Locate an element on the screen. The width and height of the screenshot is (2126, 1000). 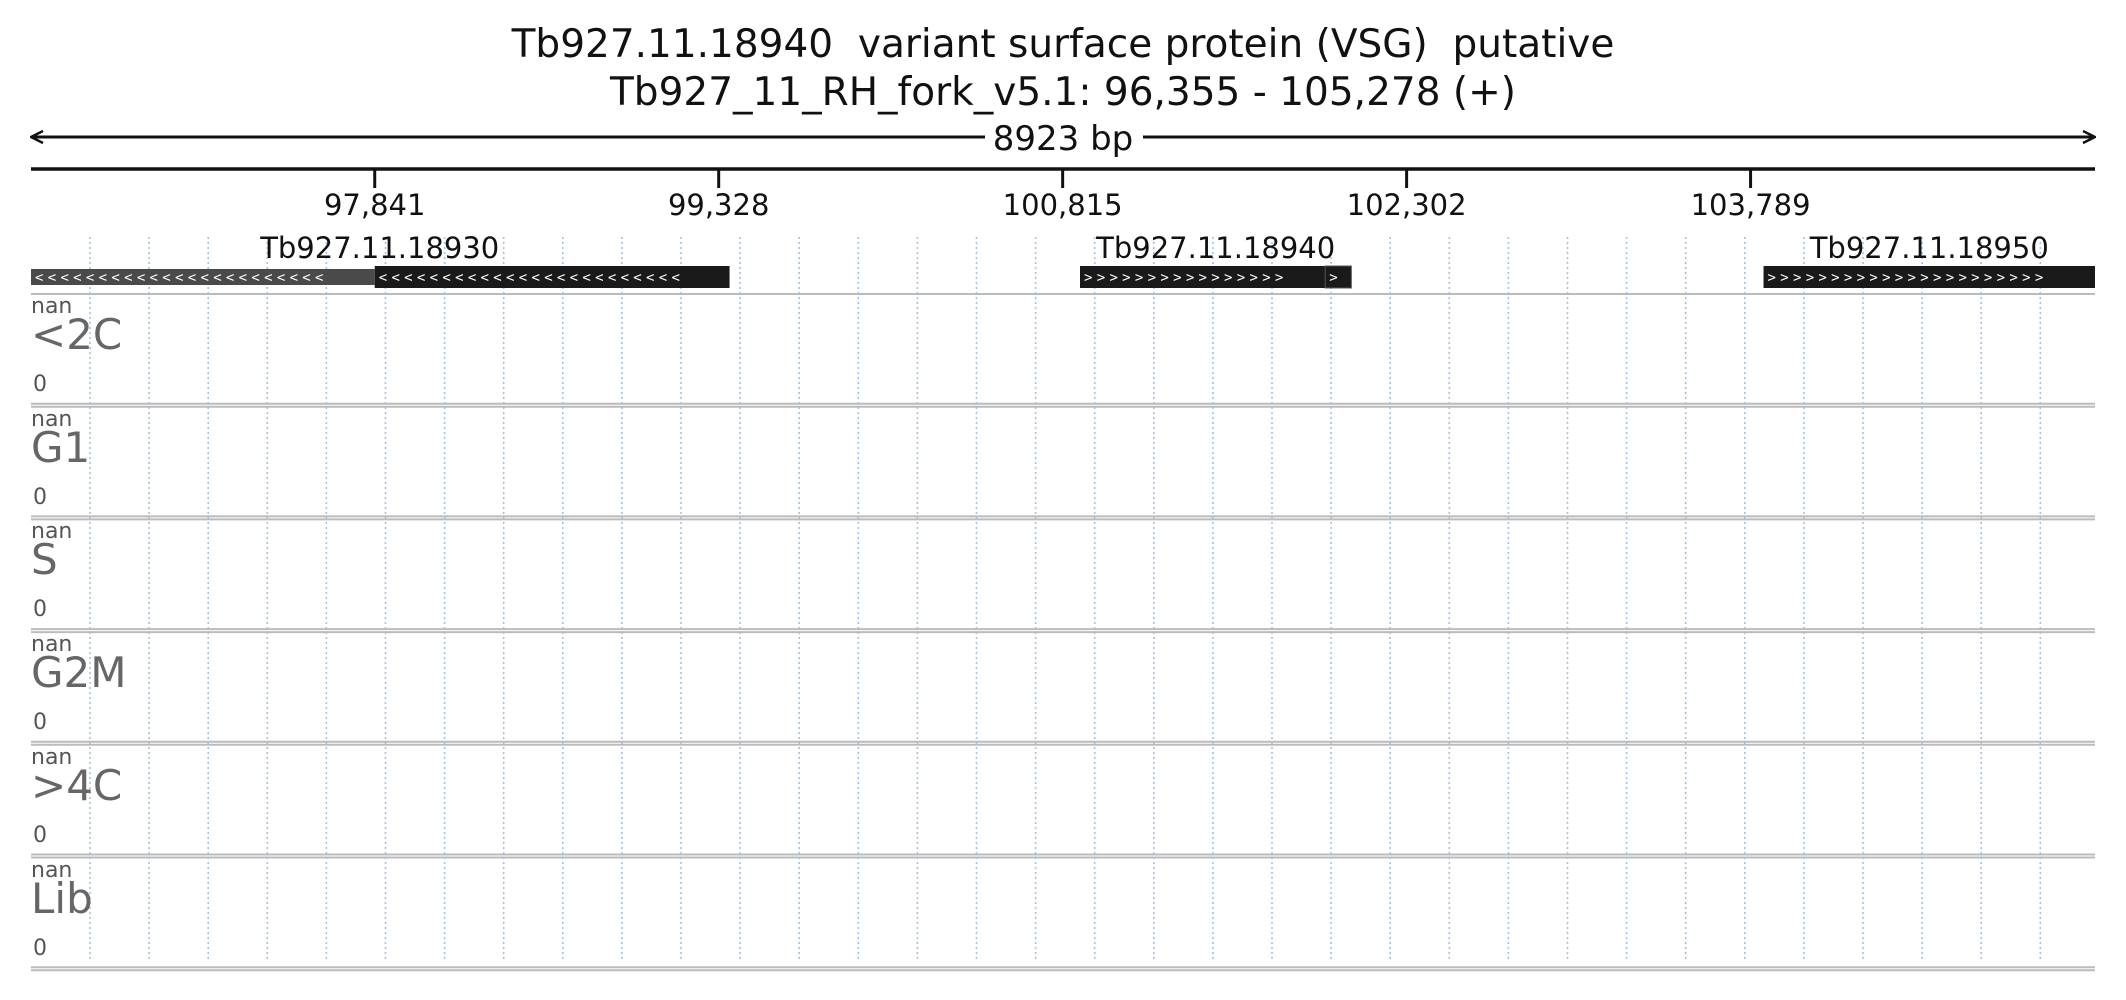
gene-label: Tb927.11.18940 is located at coordinates (1215, 248).